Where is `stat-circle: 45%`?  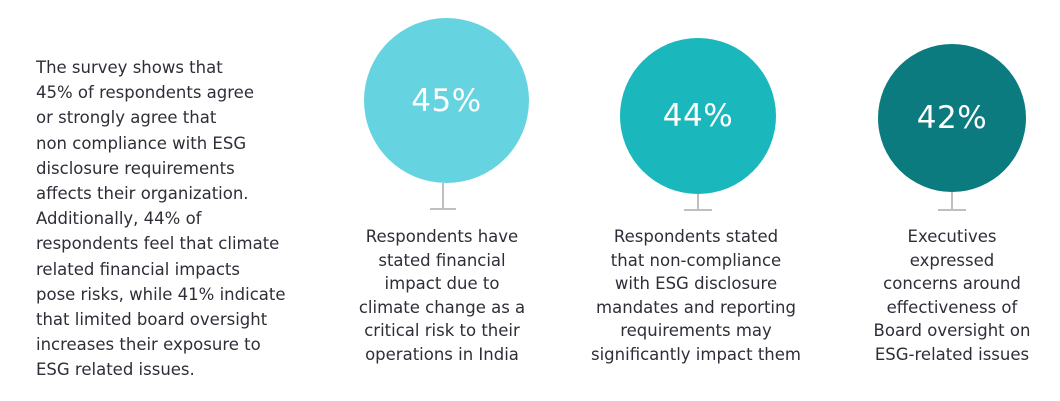
stat-circle: 45% is located at coordinates (446, 100).